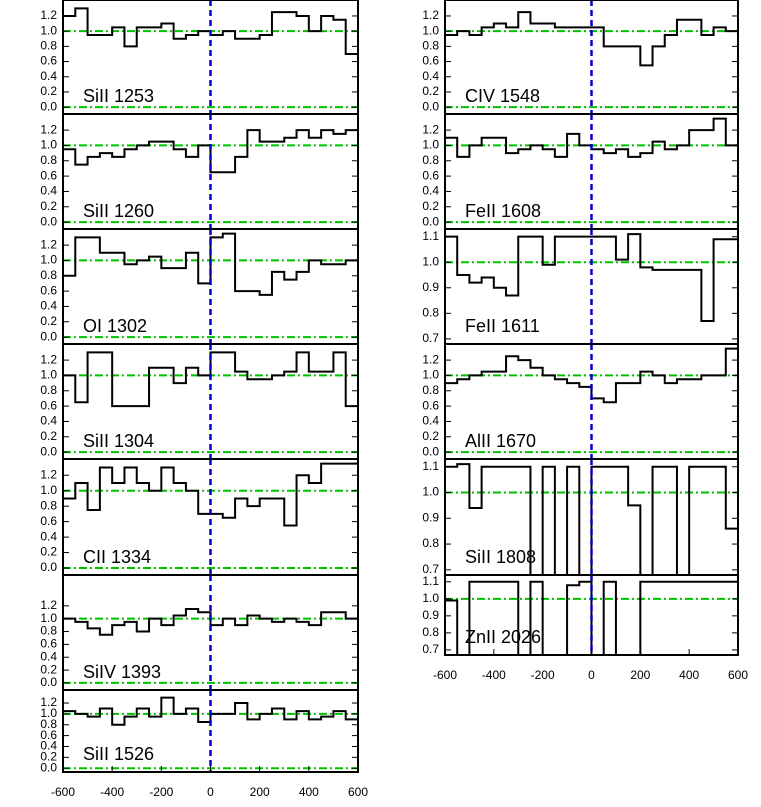 Image resolution: width=761 pixels, height=807 pixels. I want to click on line-label: SiII 1304, so click(118, 441).